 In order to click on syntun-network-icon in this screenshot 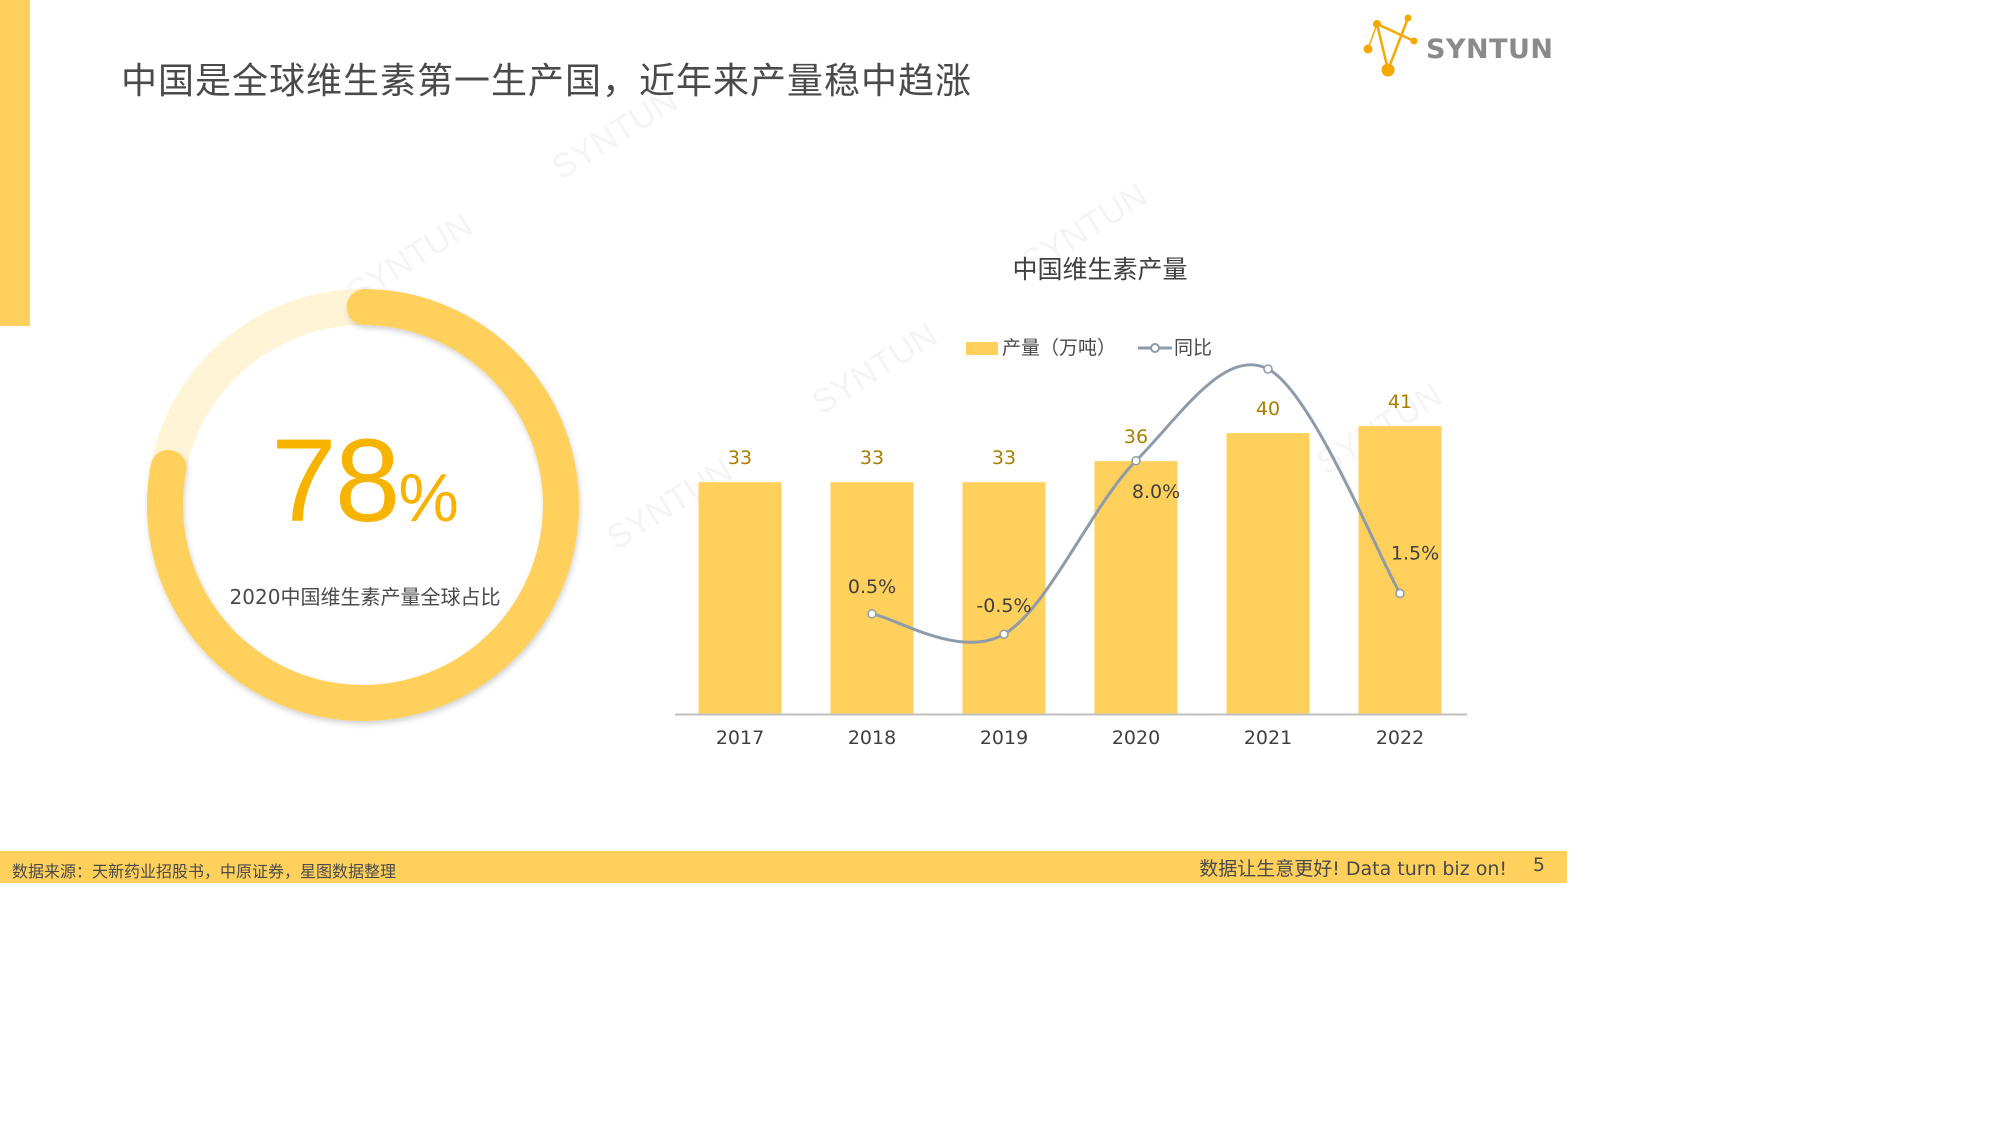, I will do `click(1390, 45)`.